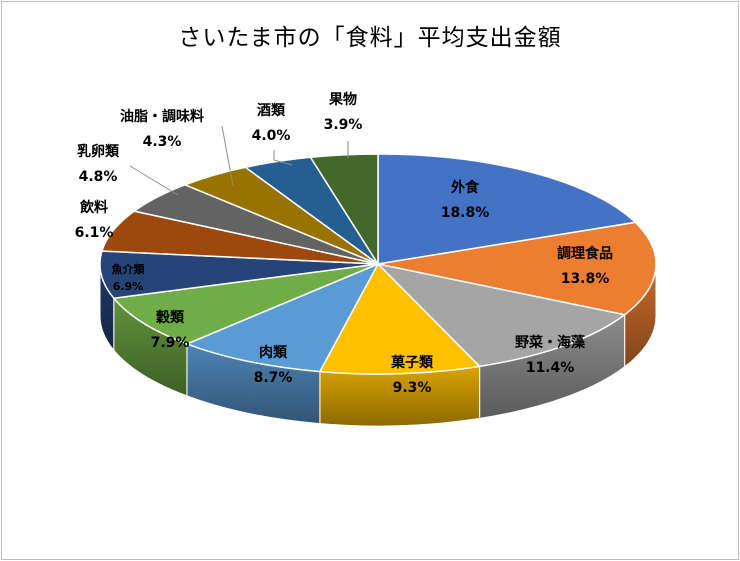 The image size is (740, 561). Describe the element at coordinates (98, 164) in the screenshot. I see `data-label: 乳卵類 4.8%` at that location.